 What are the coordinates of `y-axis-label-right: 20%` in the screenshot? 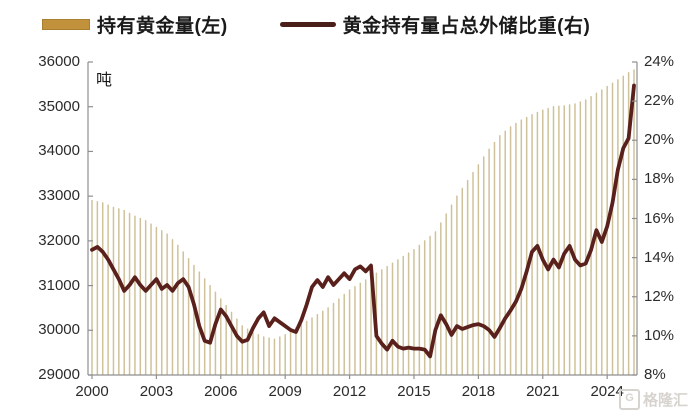 It's located at (659, 140).